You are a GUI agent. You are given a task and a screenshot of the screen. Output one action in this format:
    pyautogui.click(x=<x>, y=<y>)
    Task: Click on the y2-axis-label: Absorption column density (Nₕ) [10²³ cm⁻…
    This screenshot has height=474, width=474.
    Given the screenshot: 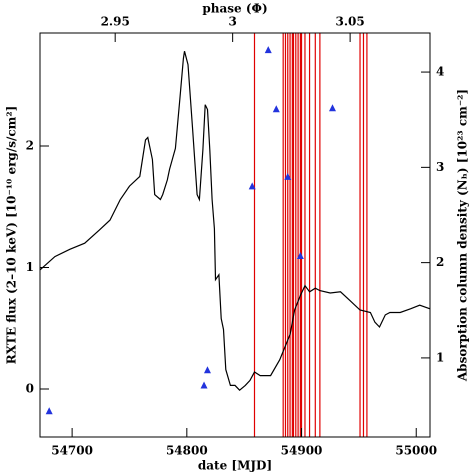 What is the action you would take?
    pyautogui.click(x=463, y=235)
    